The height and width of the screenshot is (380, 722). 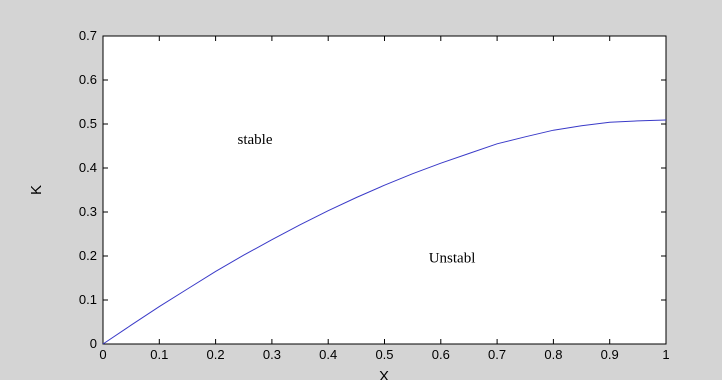 I want to click on x-tick-label: 0, so click(x=102, y=354).